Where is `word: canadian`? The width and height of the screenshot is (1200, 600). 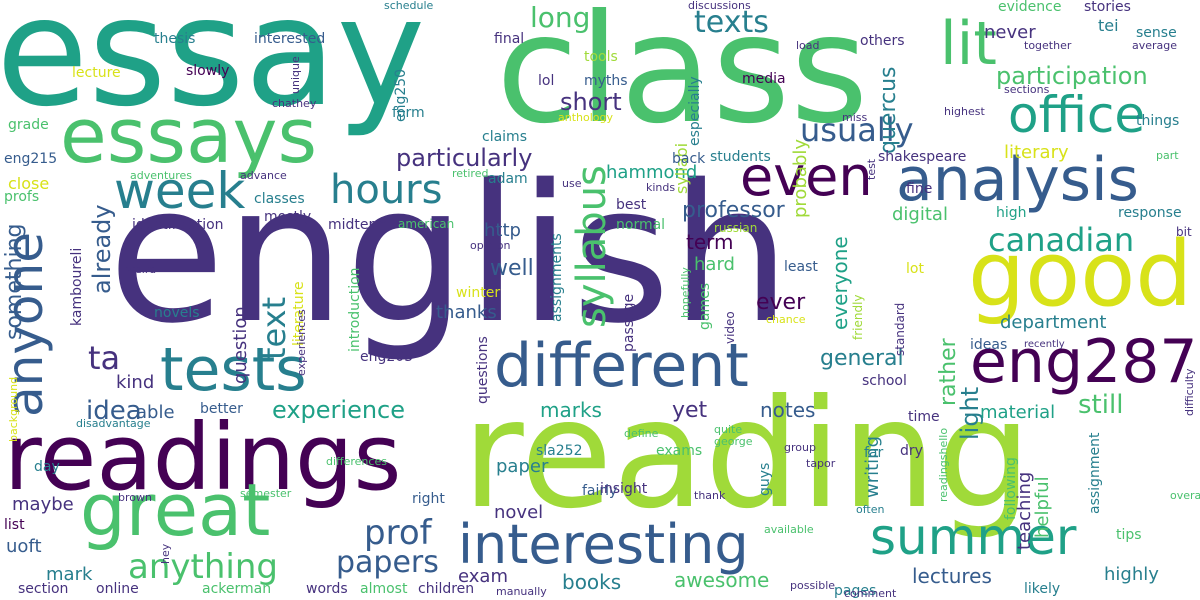
word: canadian is located at coordinates (1061, 240).